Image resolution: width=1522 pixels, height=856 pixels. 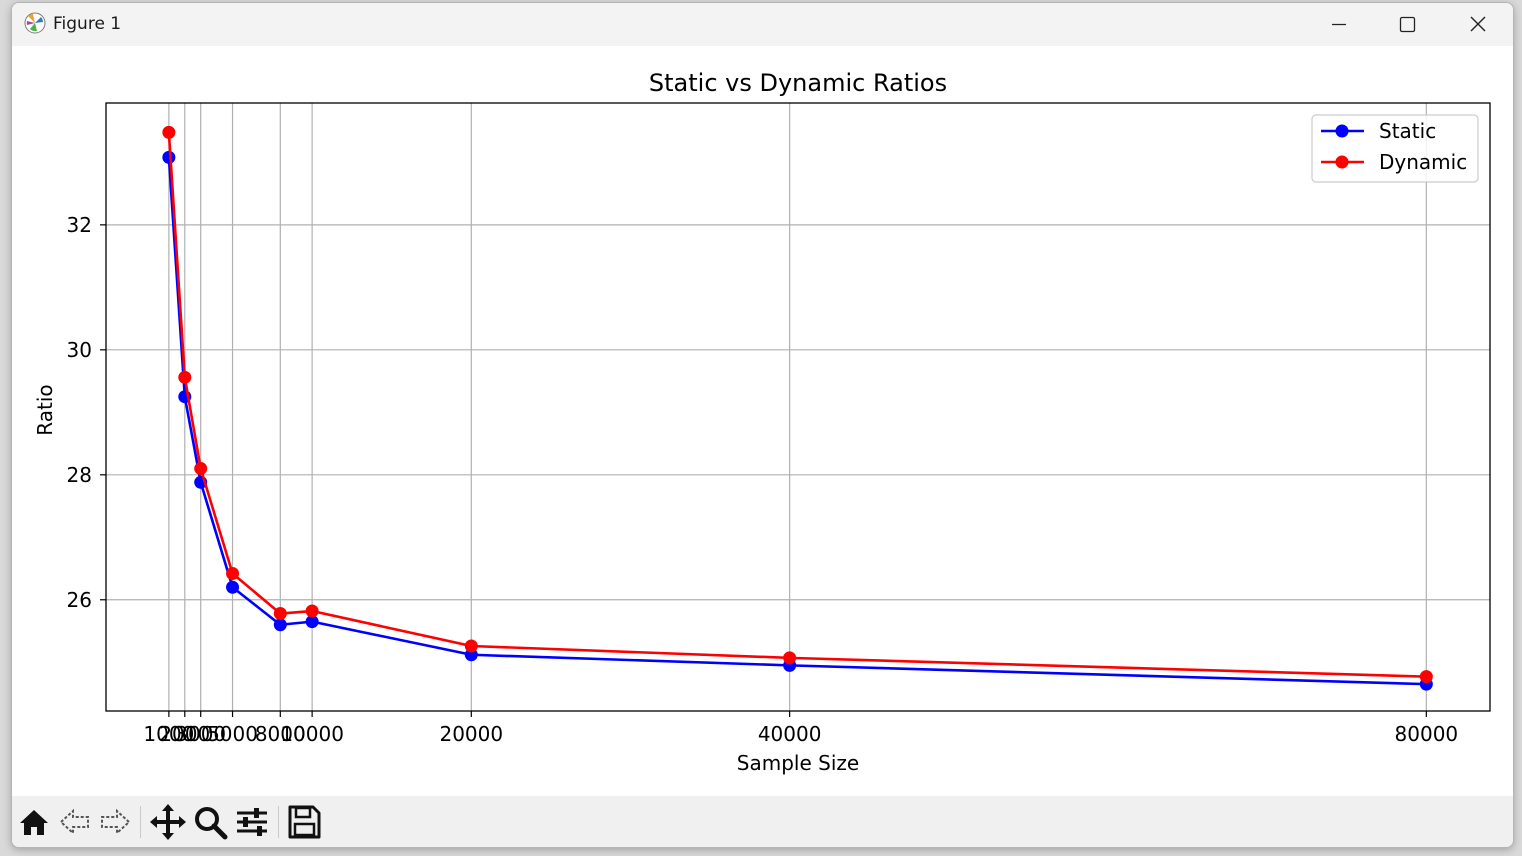 I want to click on pan-button, so click(x=168, y=822).